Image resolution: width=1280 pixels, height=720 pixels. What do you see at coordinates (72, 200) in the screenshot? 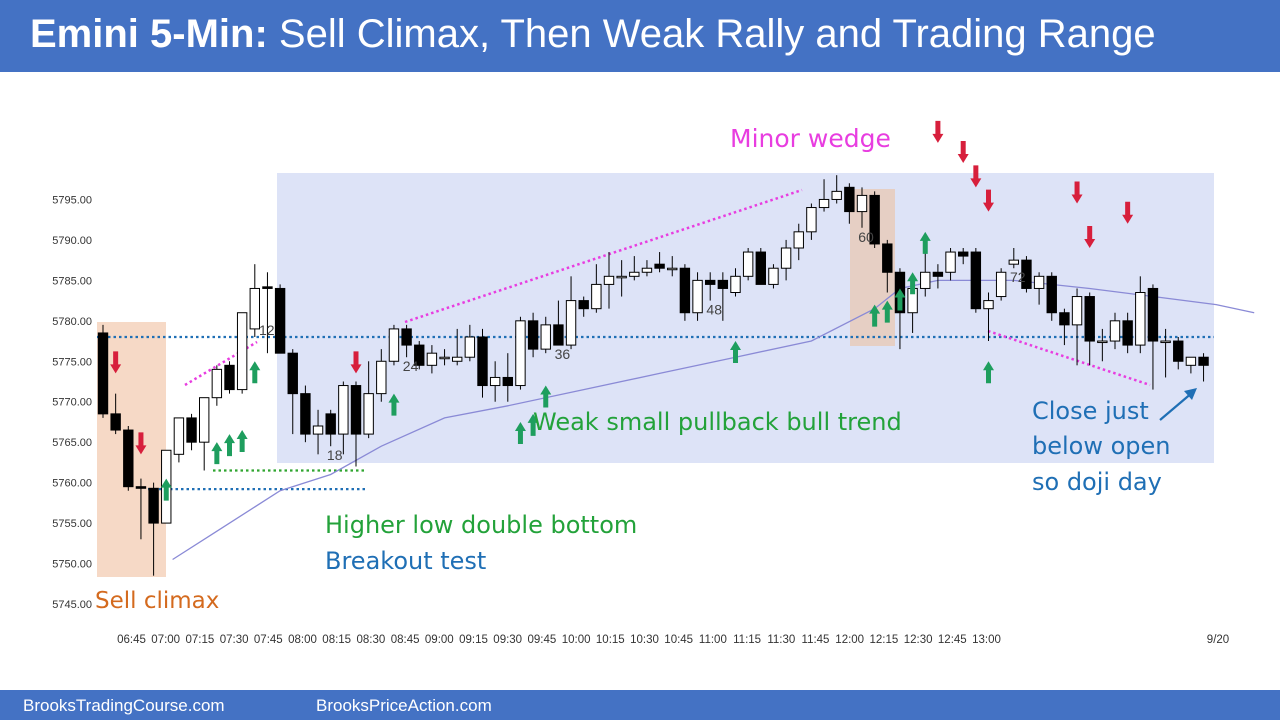
I see `y-tick-label: 5795.00` at bounding box center [72, 200].